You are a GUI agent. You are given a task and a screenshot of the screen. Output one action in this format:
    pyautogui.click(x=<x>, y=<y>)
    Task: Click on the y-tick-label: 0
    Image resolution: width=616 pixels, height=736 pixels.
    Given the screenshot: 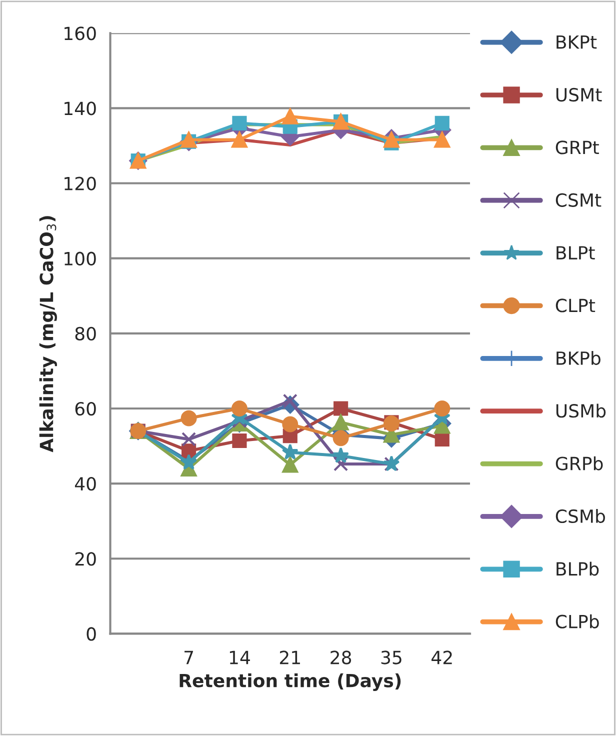 What is the action you would take?
    pyautogui.click(x=91, y=634)
    